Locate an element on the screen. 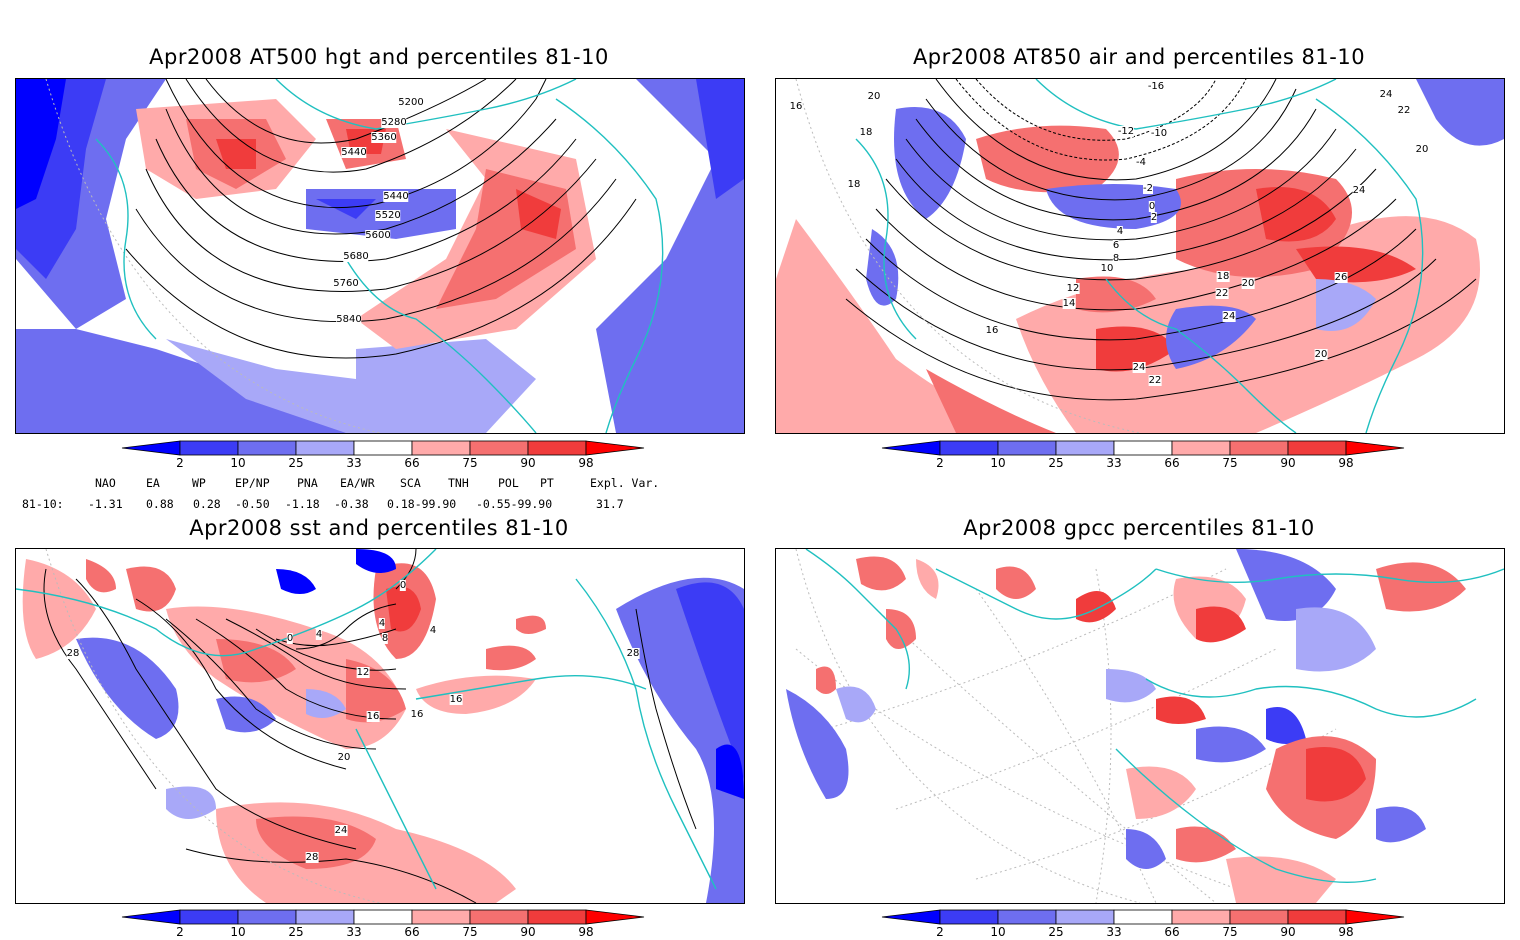 This screenshot has width=1520, height=940. colorbar-tick-label: 66 is located at coordinates (412, 463).